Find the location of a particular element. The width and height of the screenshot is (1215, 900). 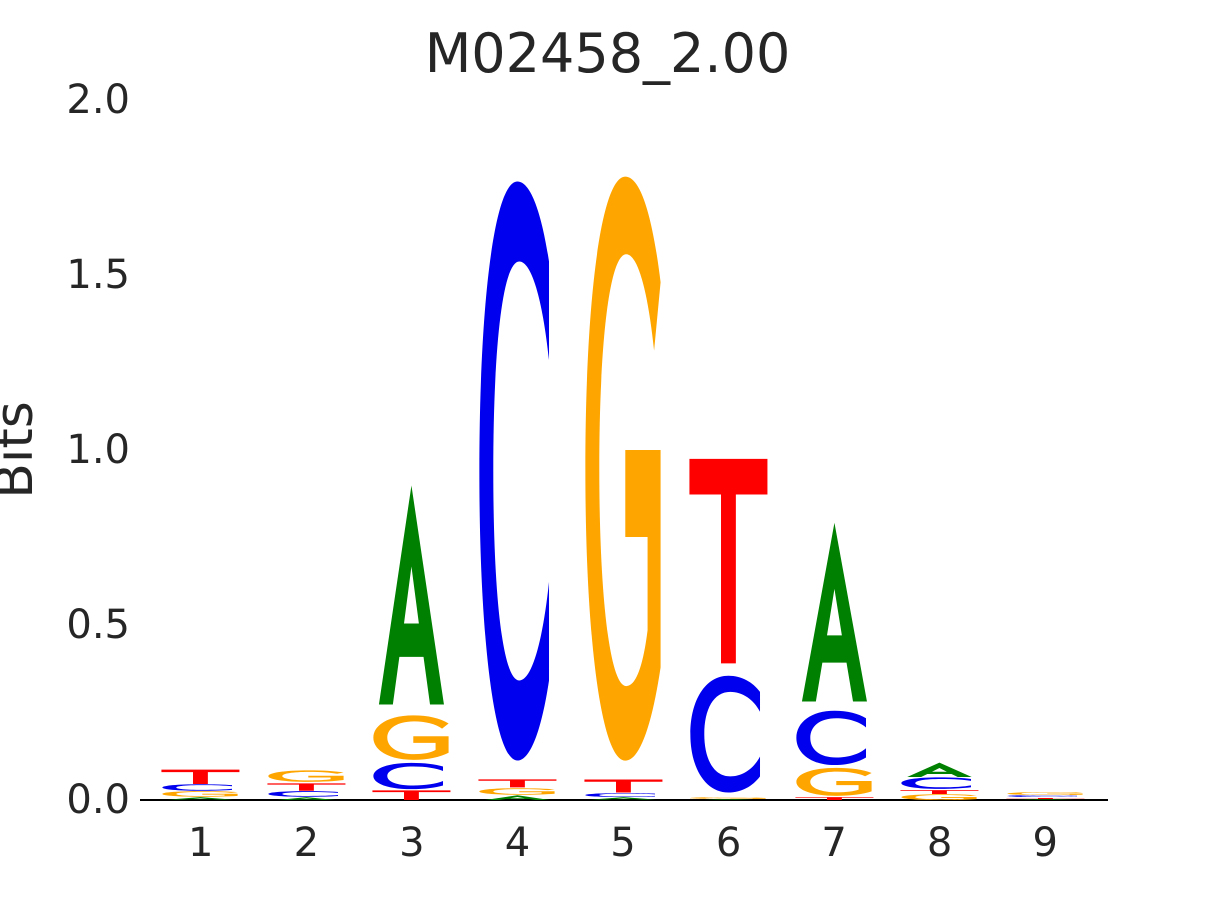

y-tick-label: 1.5 is located at coordinates (98, 275).